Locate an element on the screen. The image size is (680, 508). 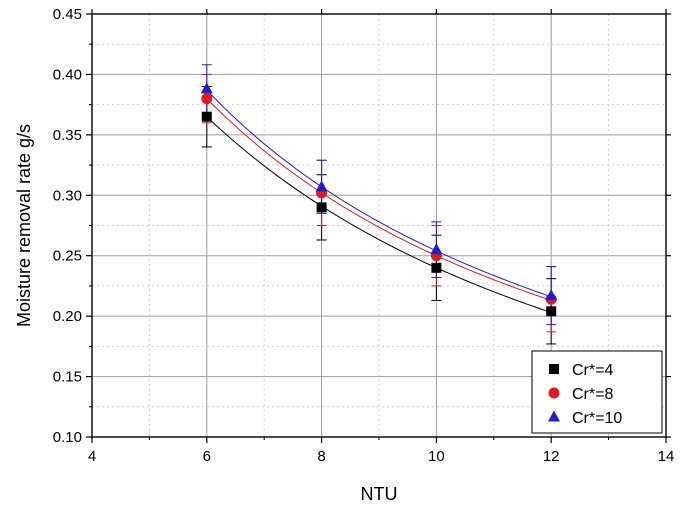
y-tick-label-1: 0.15 is located at coordinates (67, 377).